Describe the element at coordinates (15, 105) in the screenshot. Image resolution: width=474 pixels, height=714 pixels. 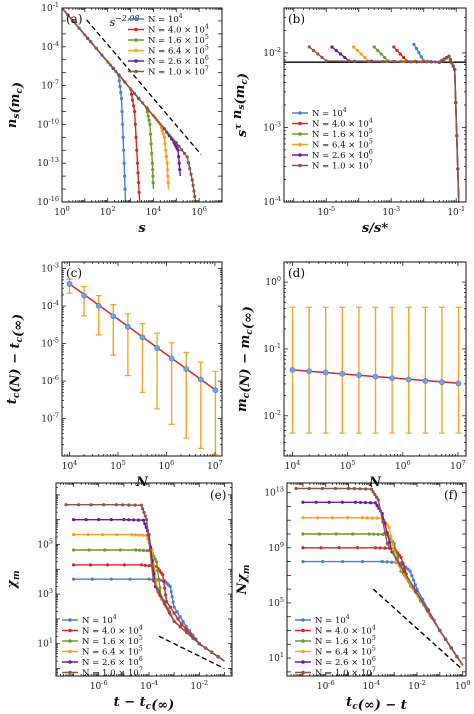
I see `y-axis-label: ns(mc)` at that location.